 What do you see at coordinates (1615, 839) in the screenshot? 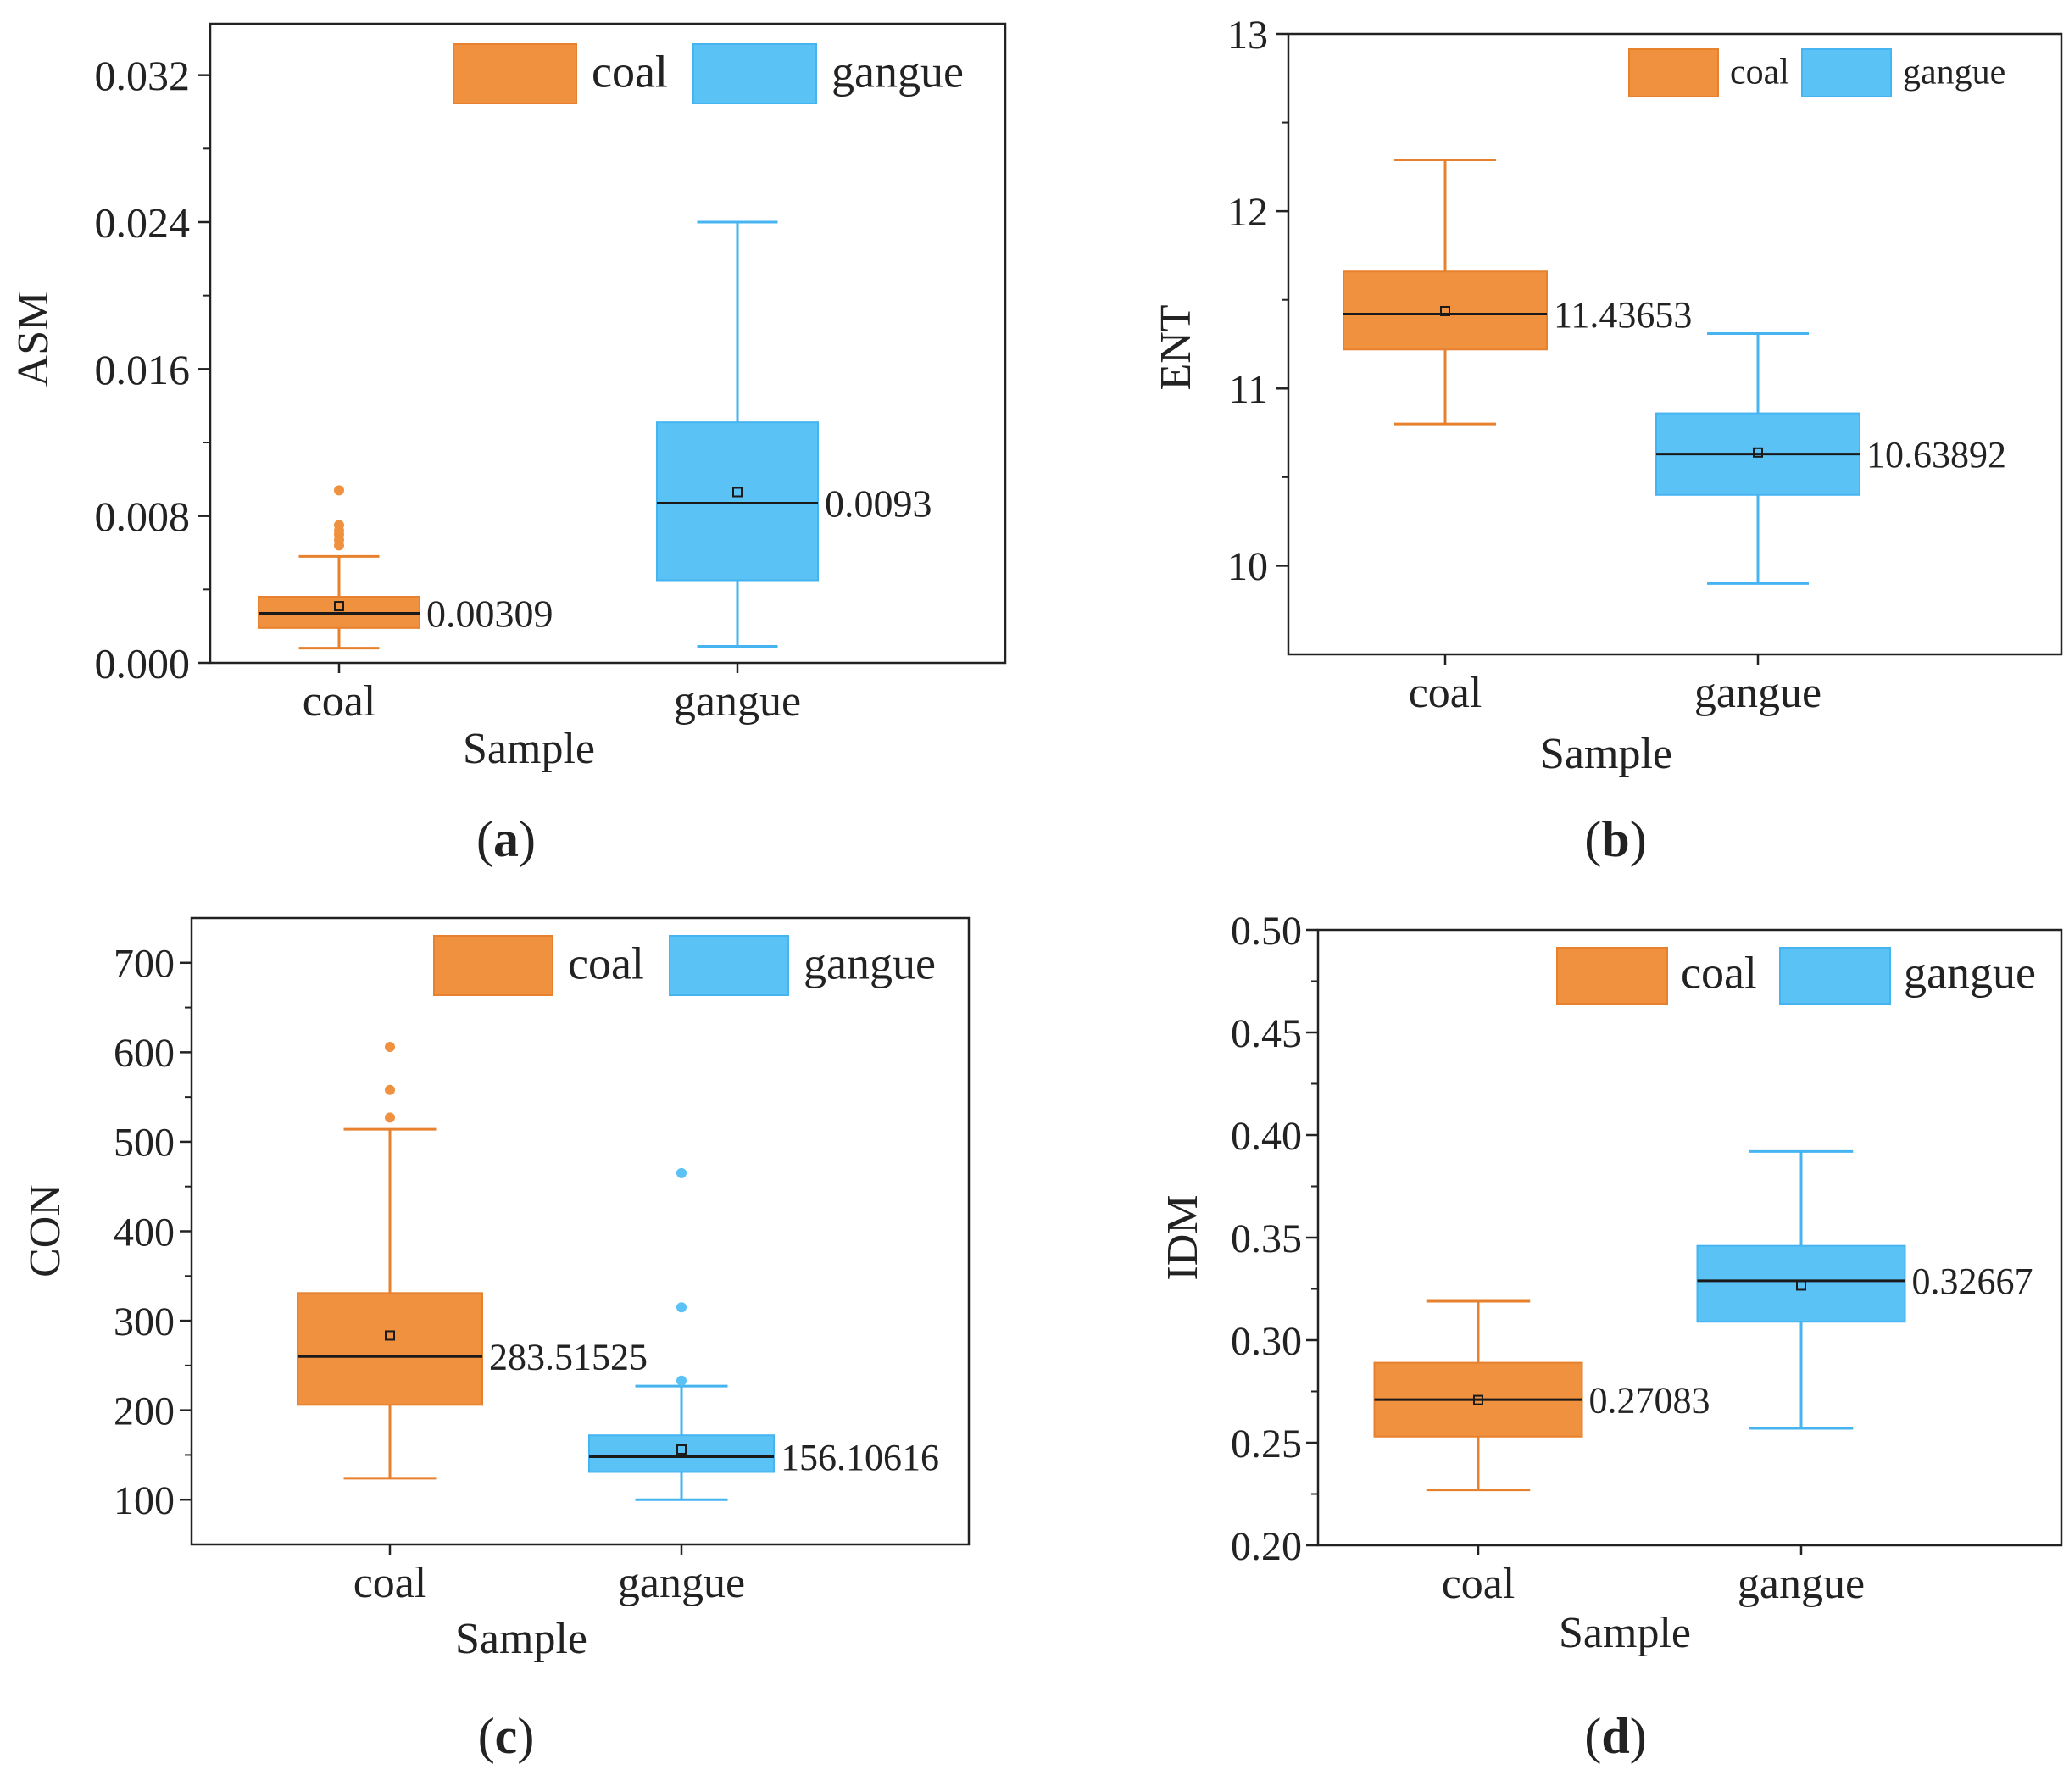
I see `panel-label: (b)` at bounding box center [1615, 839].